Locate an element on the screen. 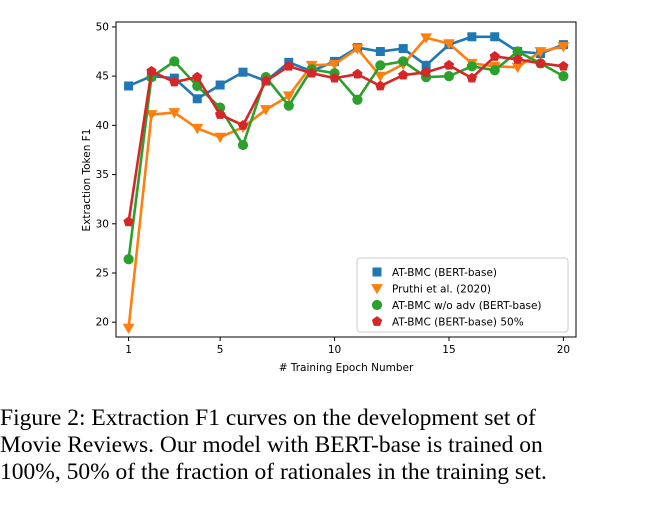  legend-frame is located at coordinates (462, 295).